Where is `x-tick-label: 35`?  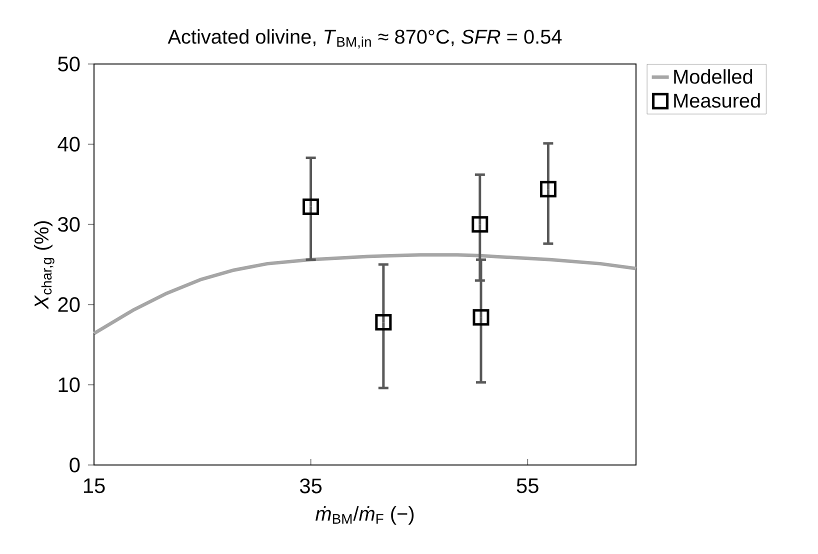
x-tick-label: 35 is located at coordinates (311, 486).